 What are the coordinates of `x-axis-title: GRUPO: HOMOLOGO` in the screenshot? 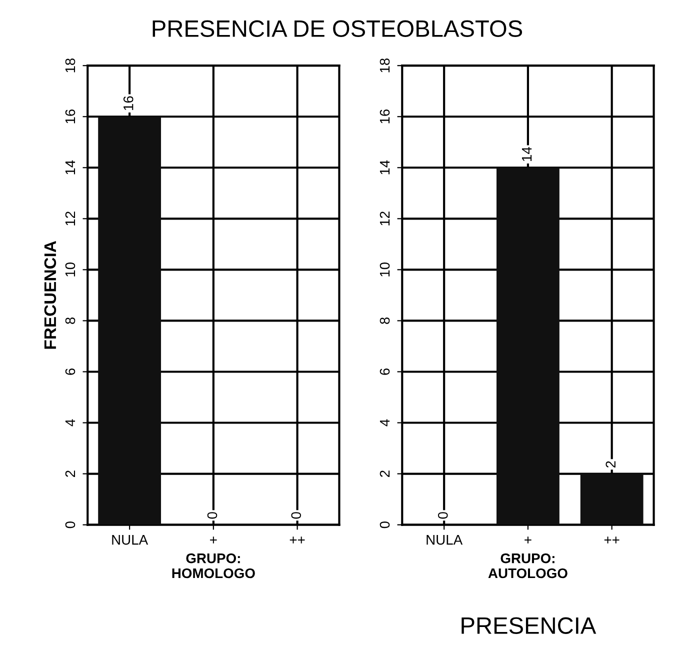 It's located at (213, 565).